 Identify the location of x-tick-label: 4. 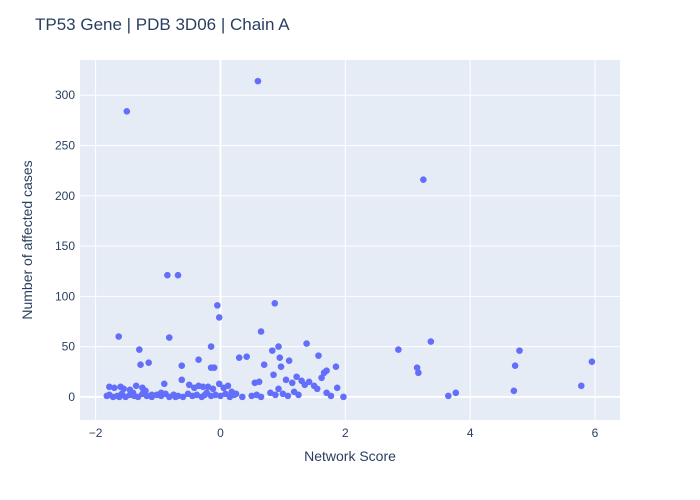
(470, 433).